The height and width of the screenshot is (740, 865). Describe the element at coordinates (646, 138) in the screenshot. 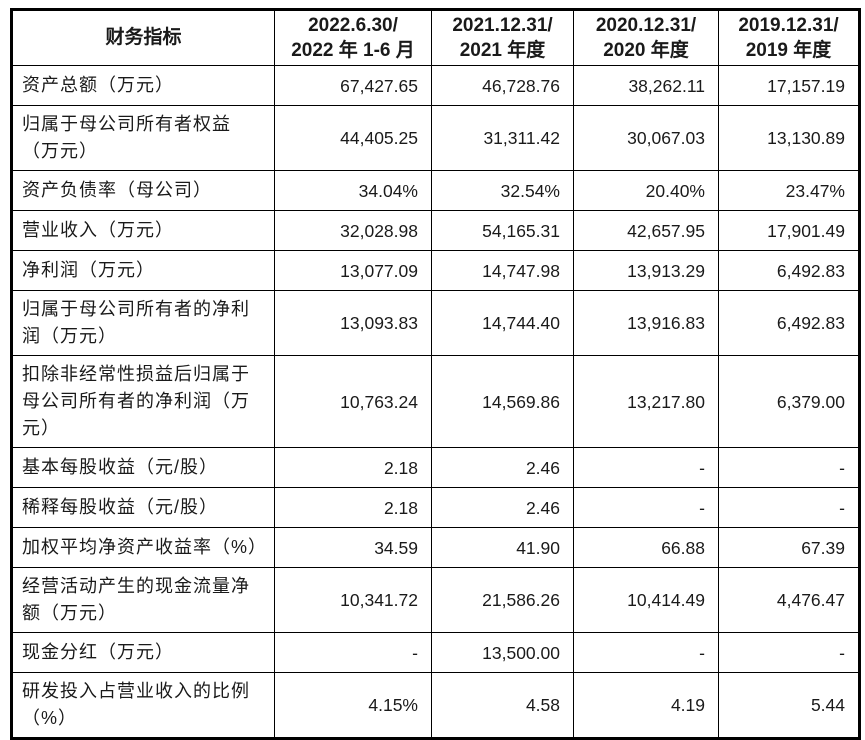

I see `metric-value: 30,067.03` at that location.